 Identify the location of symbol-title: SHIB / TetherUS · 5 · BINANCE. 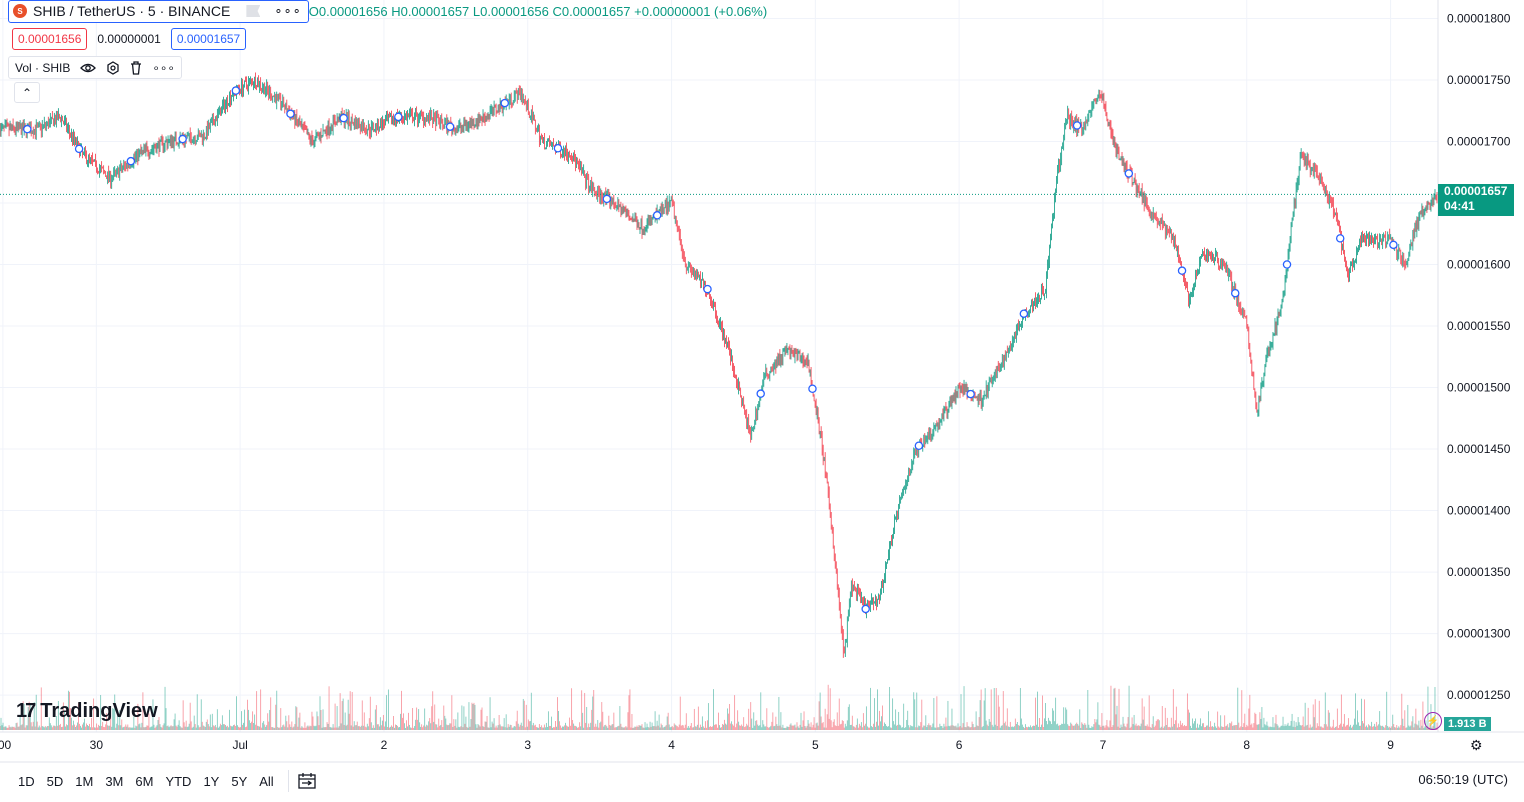
(132, 11).